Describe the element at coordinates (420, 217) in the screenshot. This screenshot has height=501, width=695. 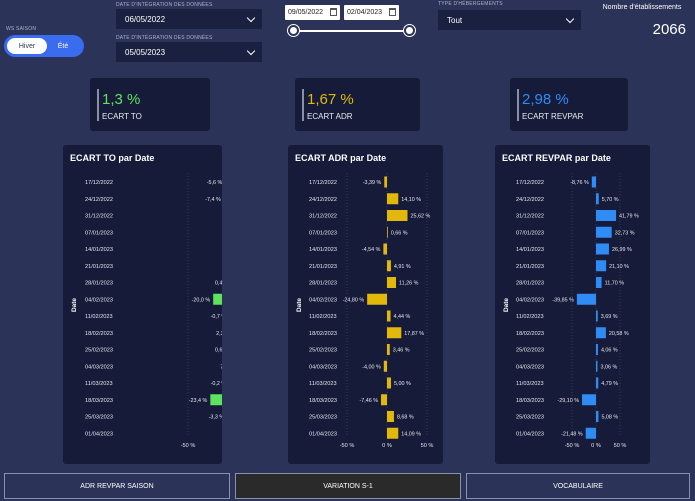
I see `value-label: 25,62 %` at that location.